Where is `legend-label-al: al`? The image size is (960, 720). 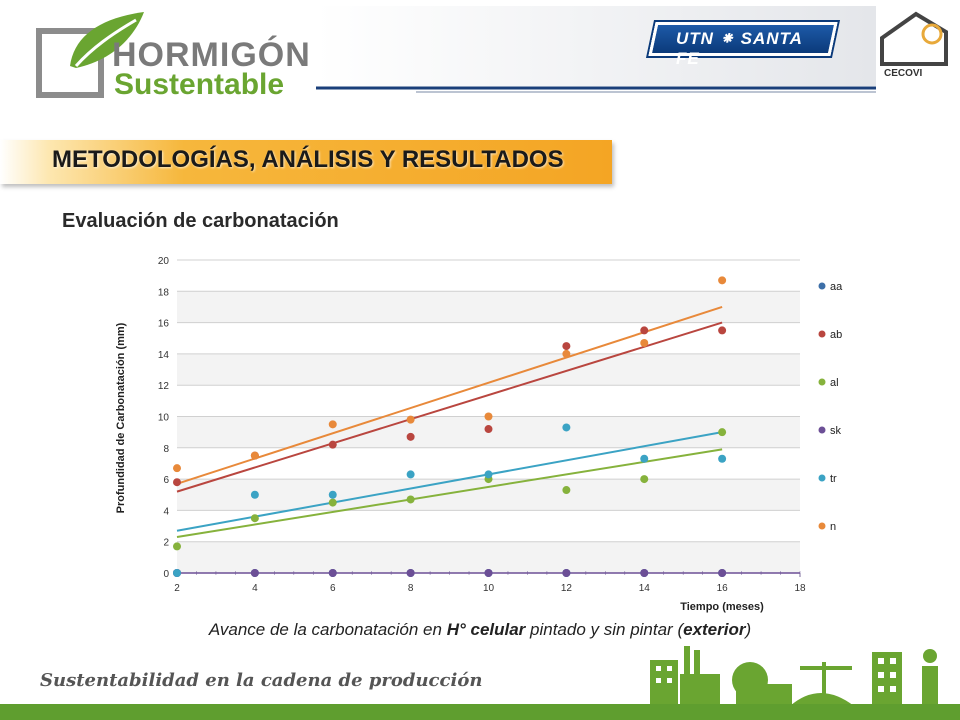
legend-label-al: al is located at coordinates (834, 383).